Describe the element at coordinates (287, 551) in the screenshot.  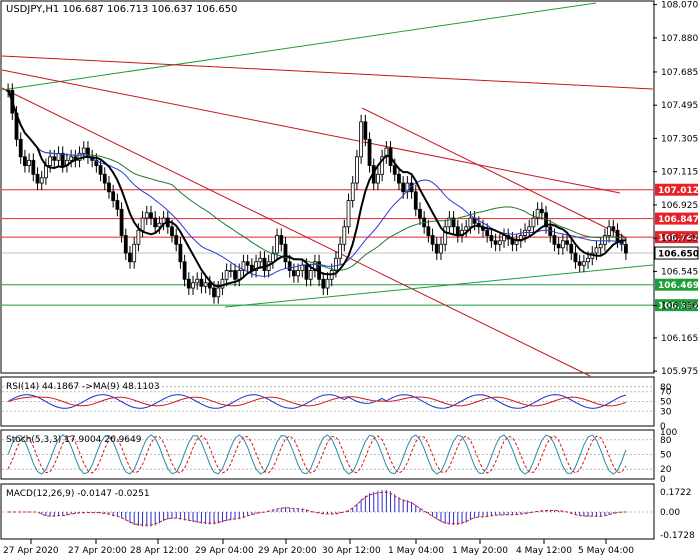
I see `time-label: 29 Apr 20:00` at that location.